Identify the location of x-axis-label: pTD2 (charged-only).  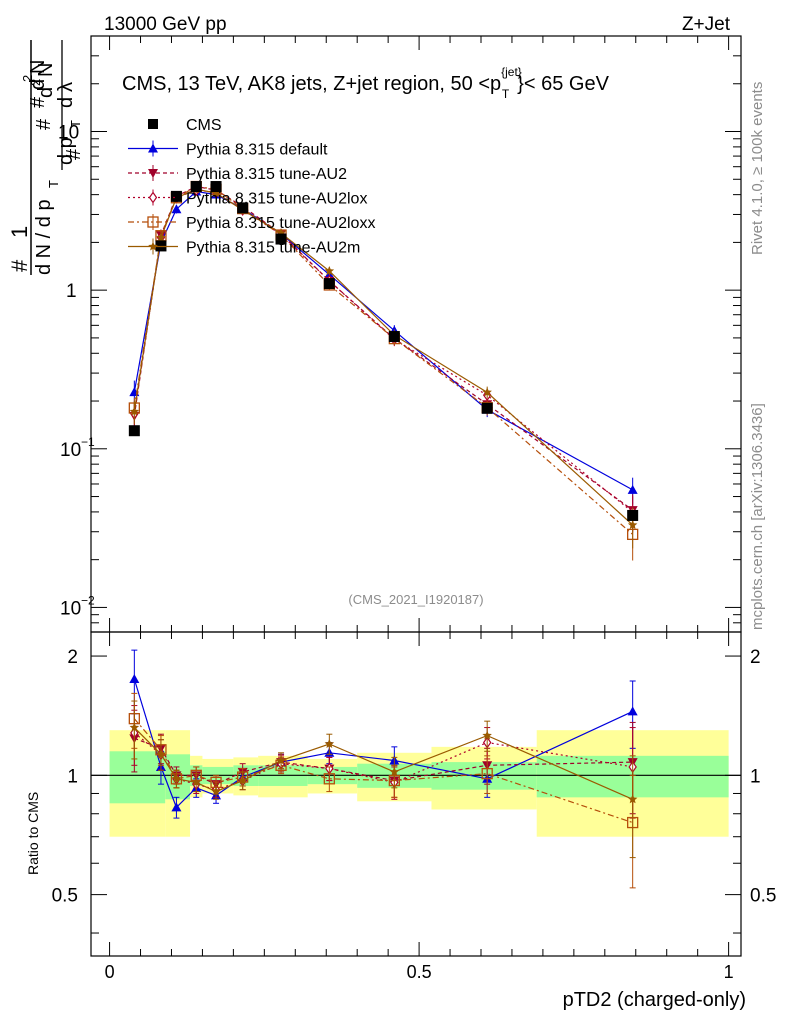
(654, 1000).